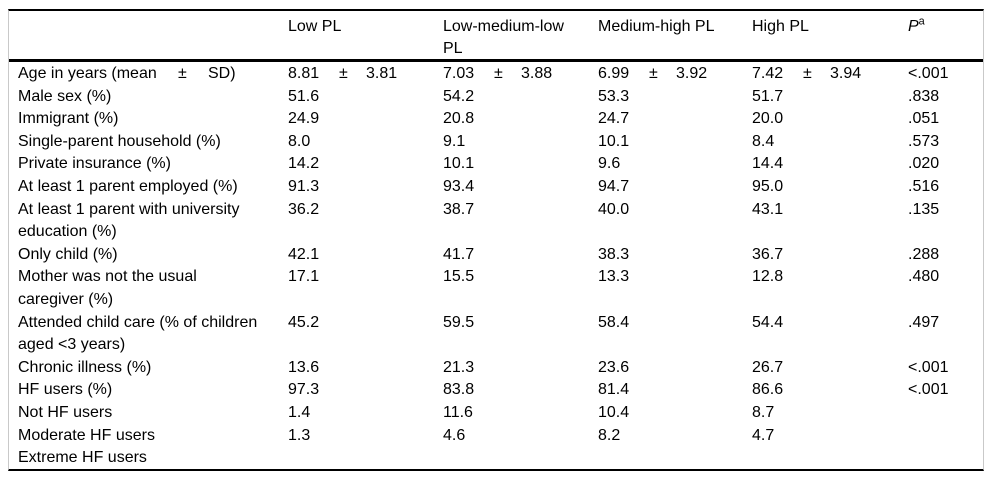 Image resolution: width=992 pixels, height=485 pixels. Describe the element at coordinates (304, 390) in the screenshot. I see `value-cell: 97.3` at that location.